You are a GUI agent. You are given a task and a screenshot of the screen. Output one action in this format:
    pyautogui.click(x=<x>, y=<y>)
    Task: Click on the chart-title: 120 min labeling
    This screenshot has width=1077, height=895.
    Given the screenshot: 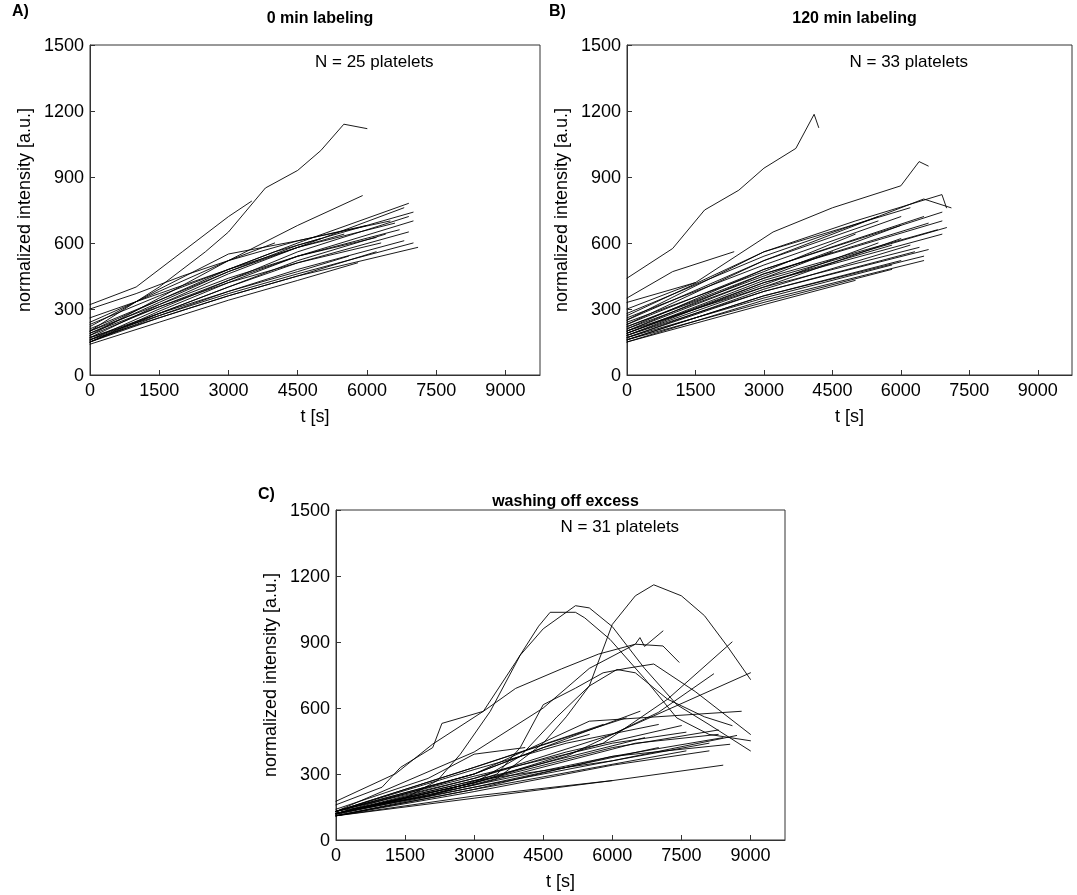 What is the action you would take?
    pyautogui.click(x=854, y=17)
    